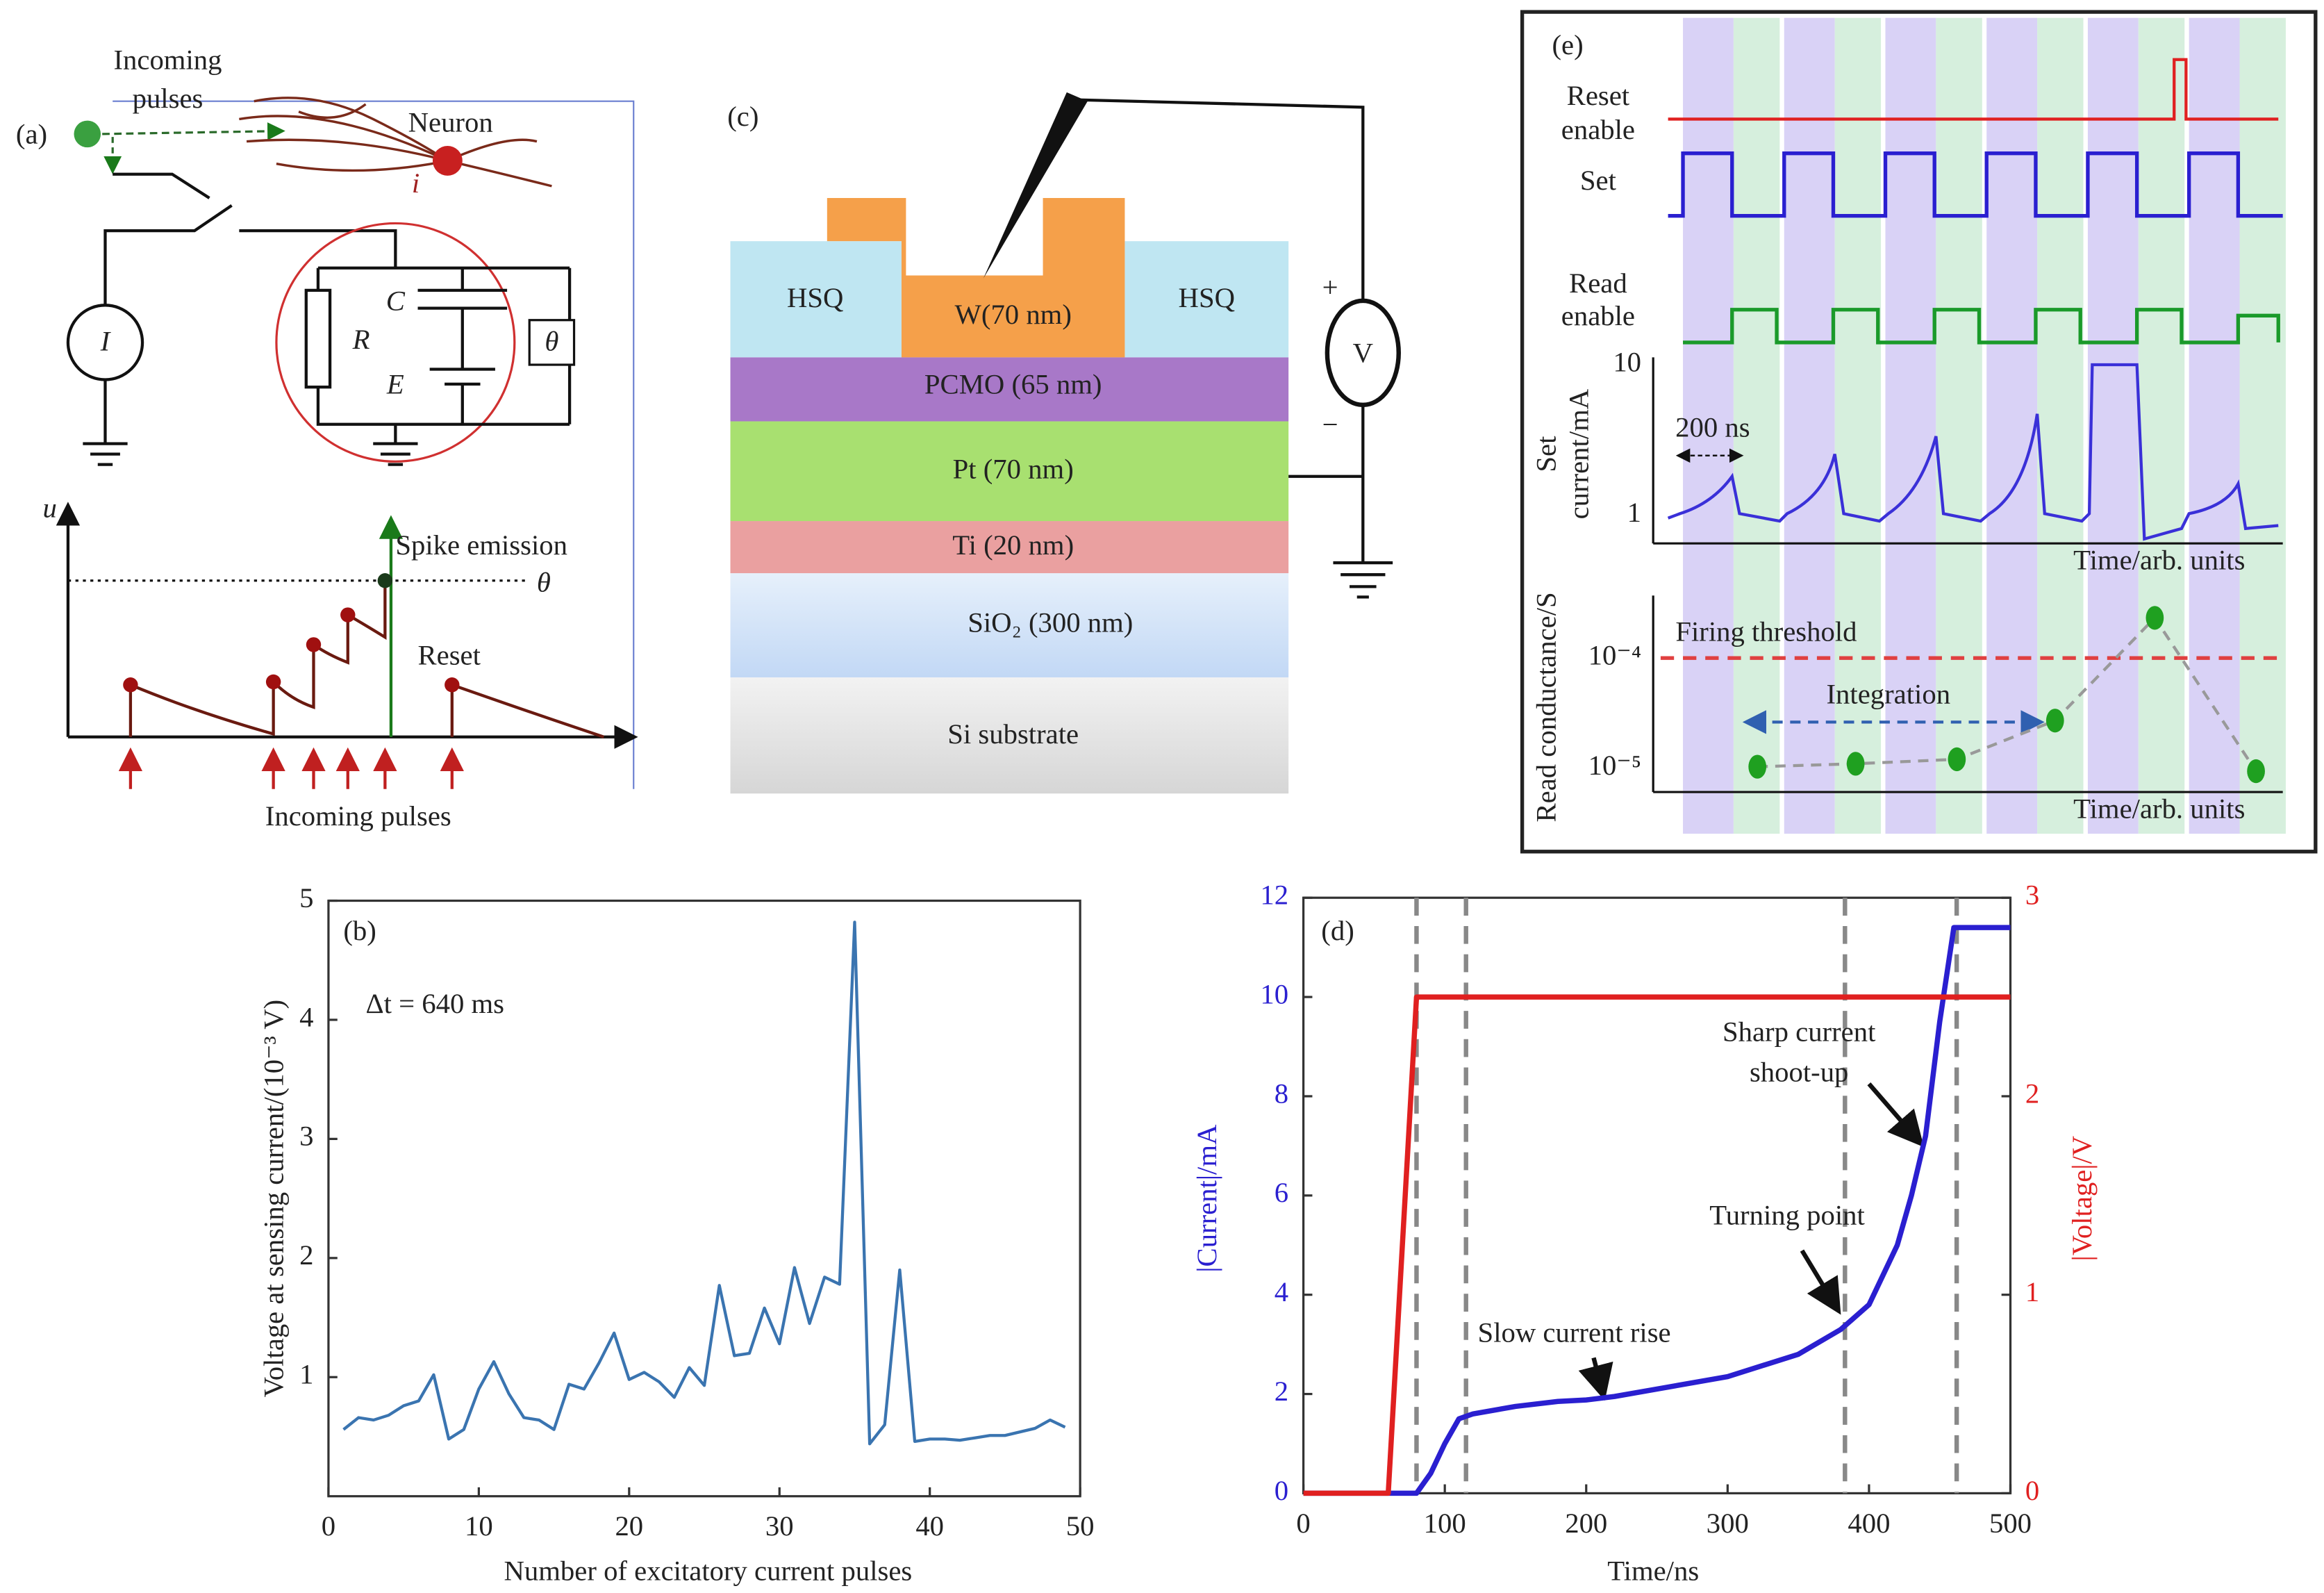 This screenshot has height=1593, width=2324. Describe the element at coordinates (1013, 734) in the screenshot. I see `label: Si substrate` at that location.